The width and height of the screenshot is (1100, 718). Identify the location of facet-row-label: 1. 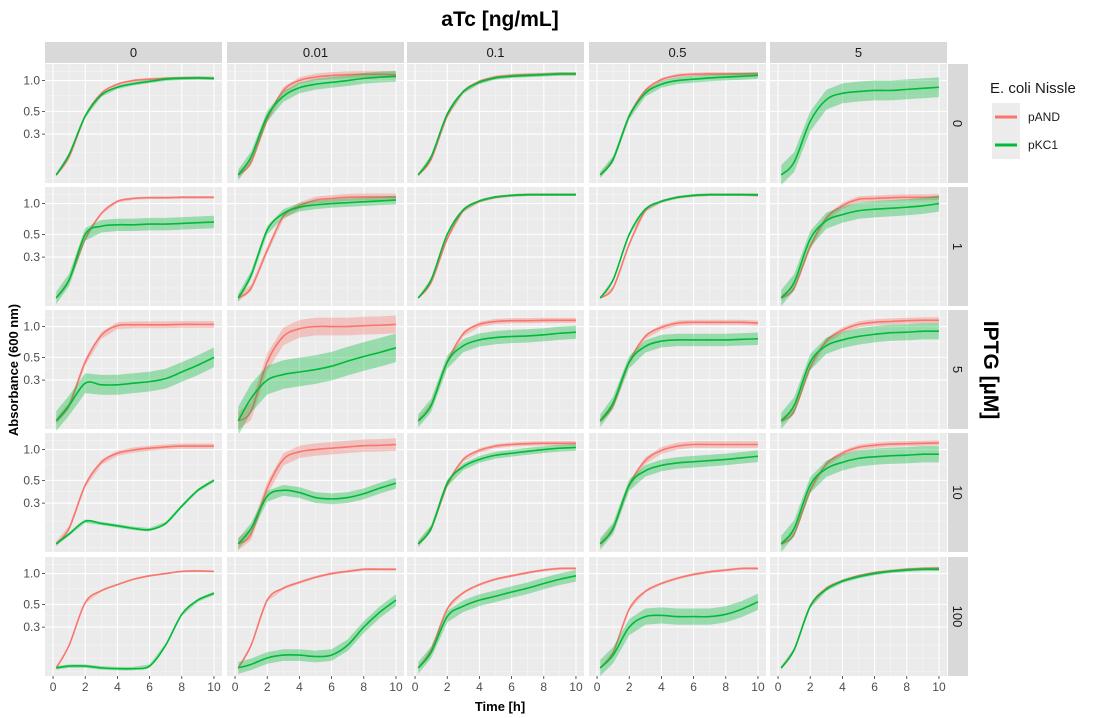
(957, 246).